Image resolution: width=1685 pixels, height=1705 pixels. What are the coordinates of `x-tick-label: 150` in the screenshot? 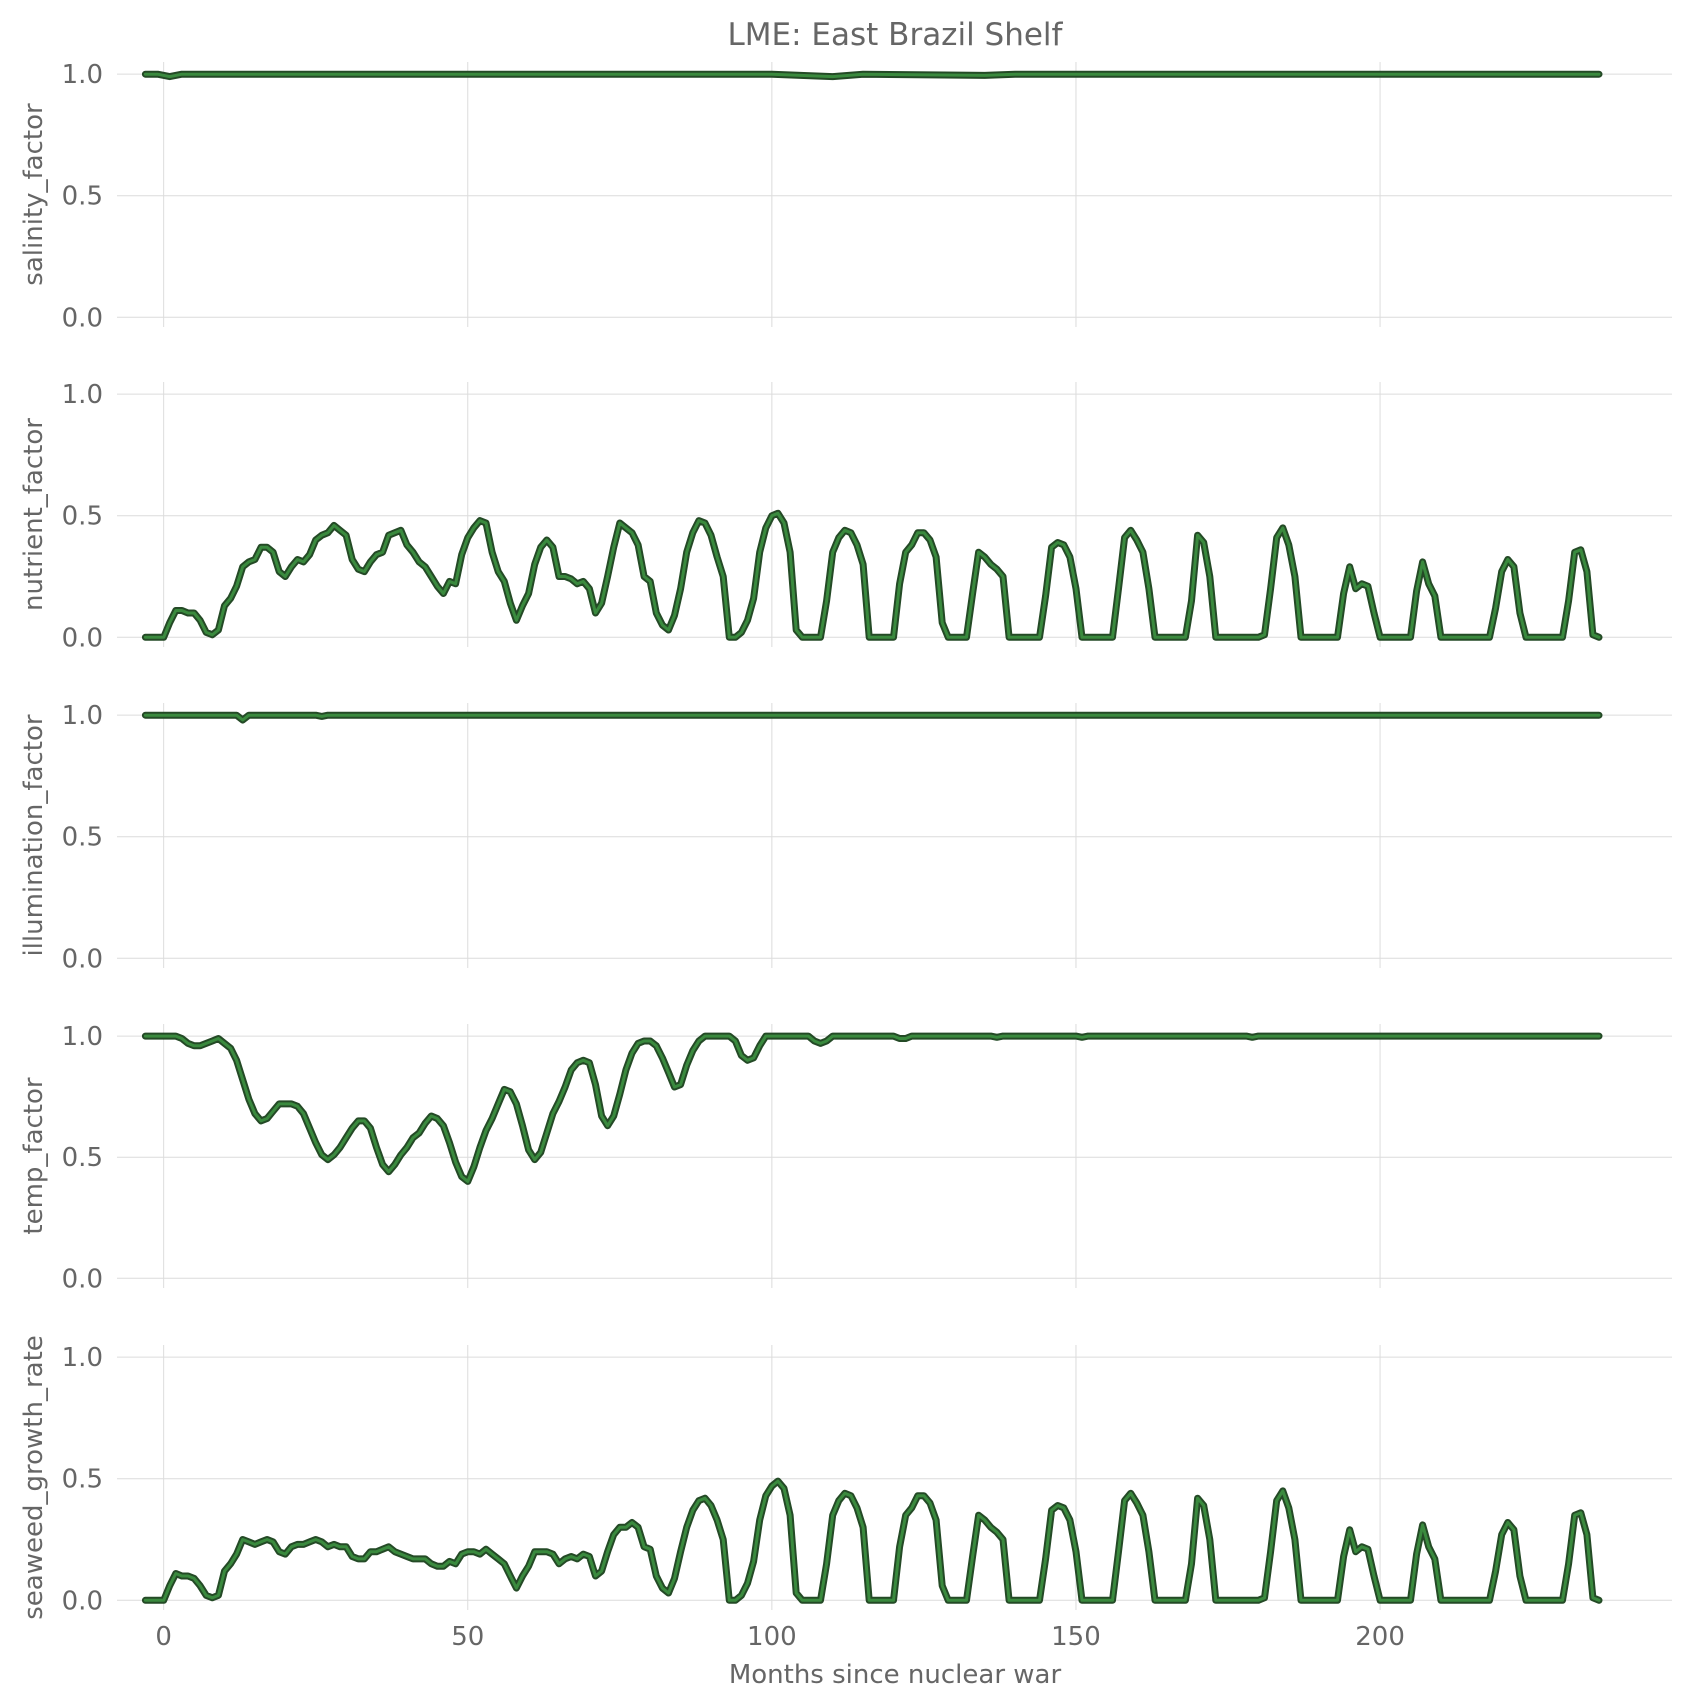 It's located at (1076, 1637).